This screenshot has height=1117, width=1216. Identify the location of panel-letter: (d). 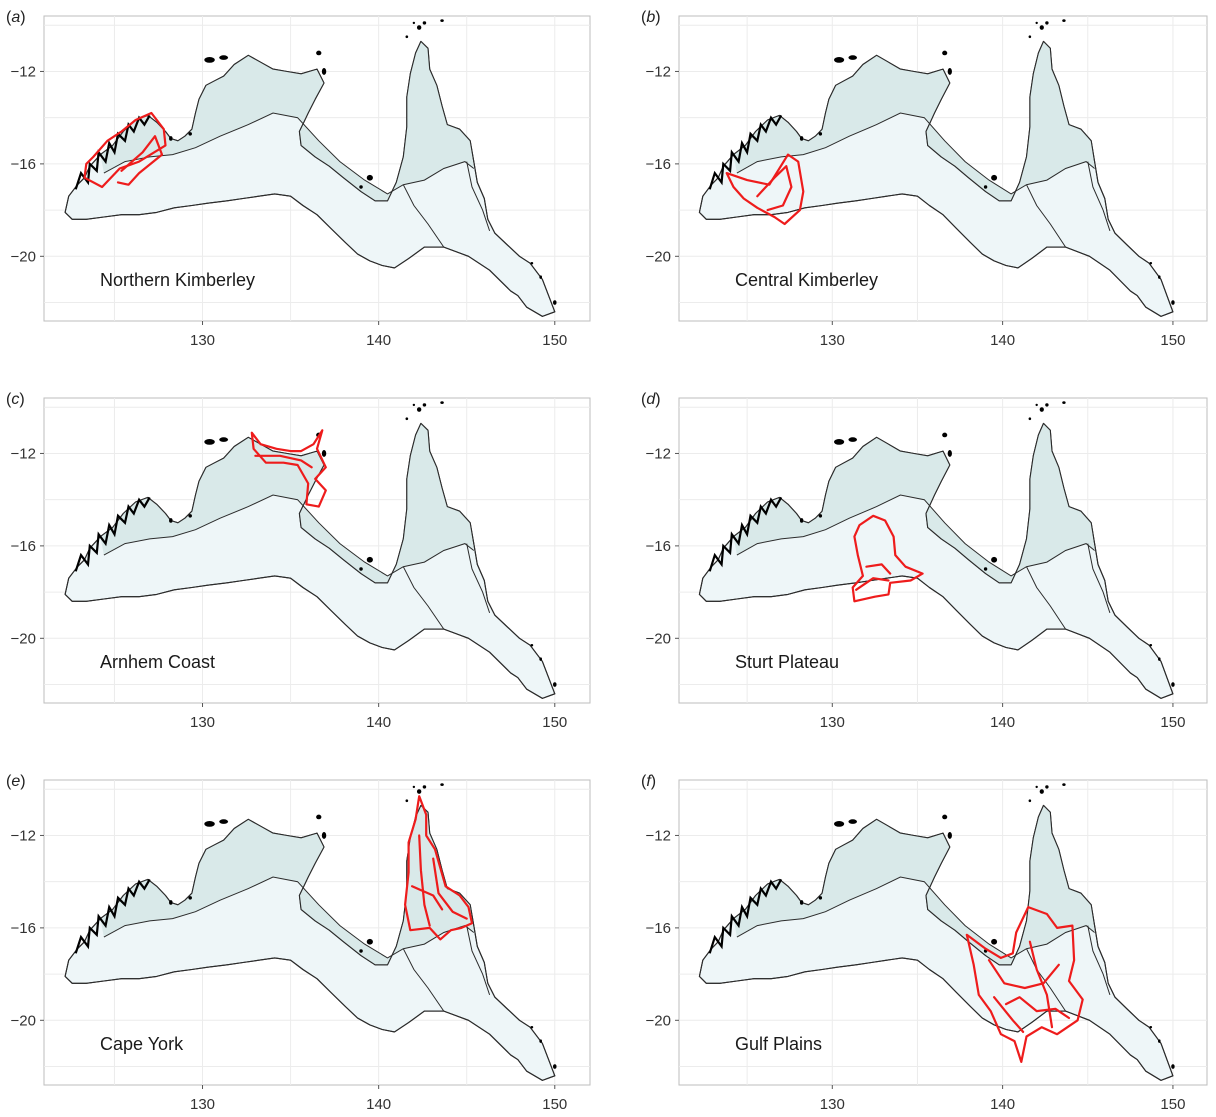
(651, 399).